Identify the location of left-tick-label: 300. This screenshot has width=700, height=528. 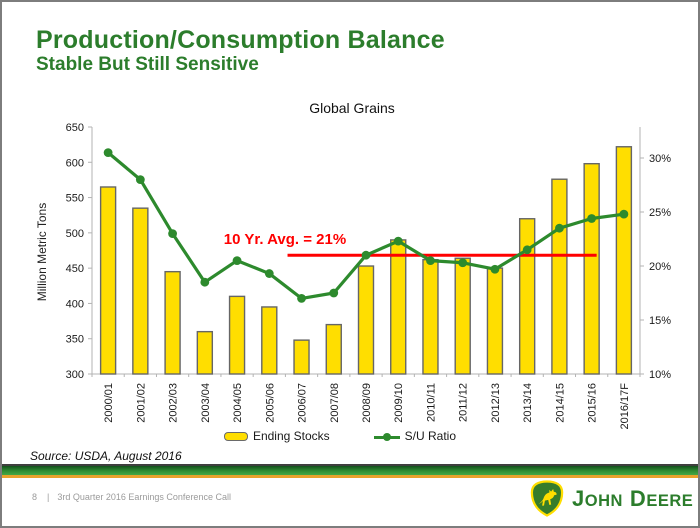
(75, 375).